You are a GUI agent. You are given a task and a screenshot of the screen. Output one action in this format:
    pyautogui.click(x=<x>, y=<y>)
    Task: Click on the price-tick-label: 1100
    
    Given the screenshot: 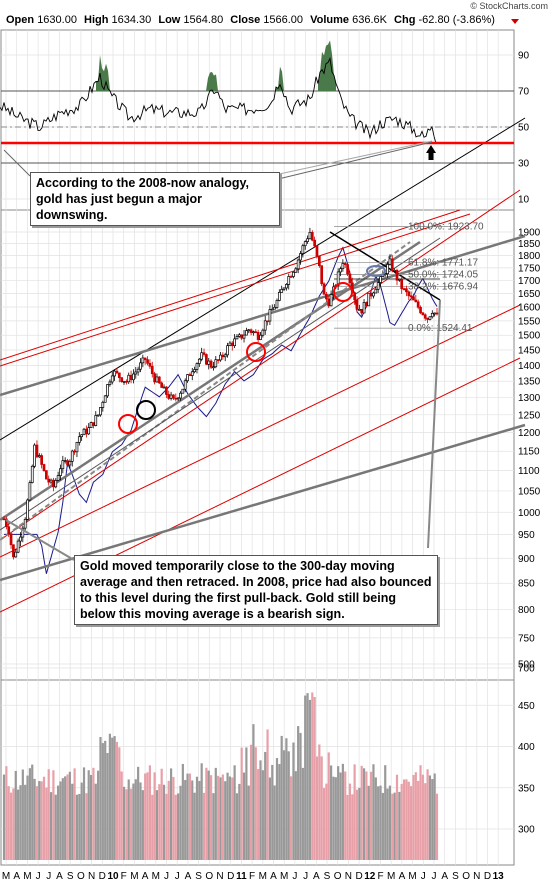 What is the action you would take?
    pyautogui.click(x=529, y=471)
    